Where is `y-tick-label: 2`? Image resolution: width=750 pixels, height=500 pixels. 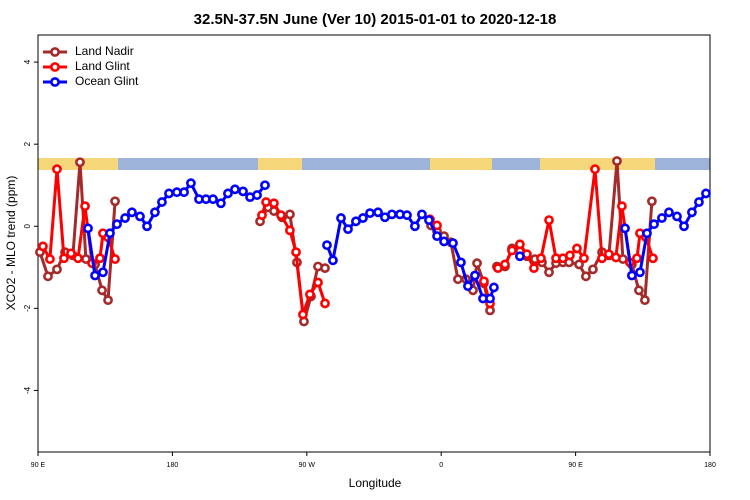
y-tick-label: 2 is located at coordinates (27, 143).